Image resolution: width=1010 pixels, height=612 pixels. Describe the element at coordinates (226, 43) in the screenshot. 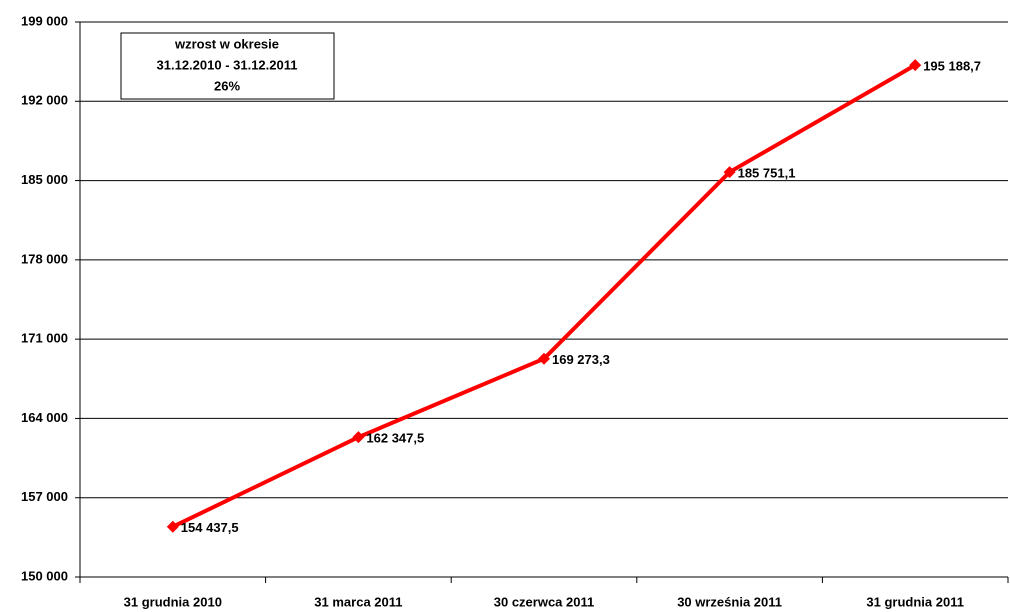

I see `annotation-line: wzrost w okresie` at that location.